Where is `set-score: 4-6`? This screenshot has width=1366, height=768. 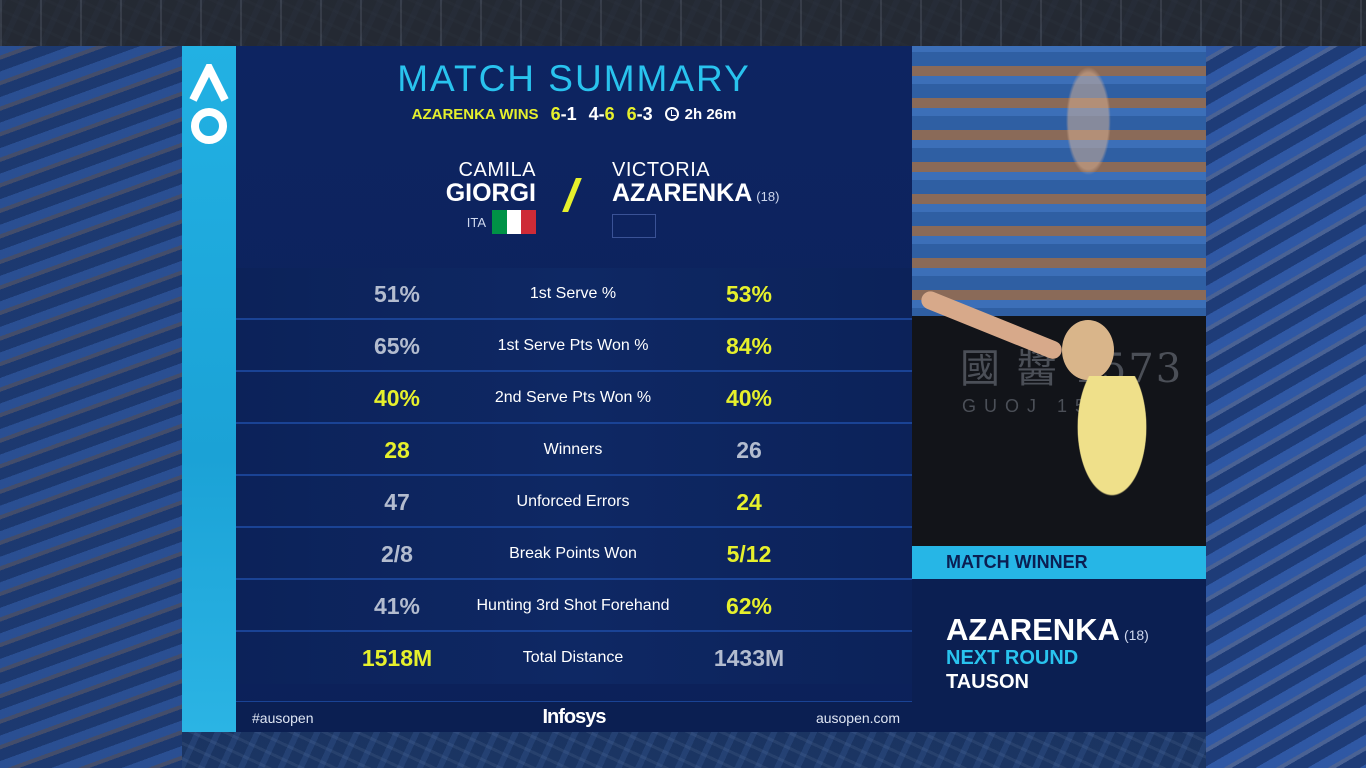
set-score: 4-6 is located at coordinates (601, 113).